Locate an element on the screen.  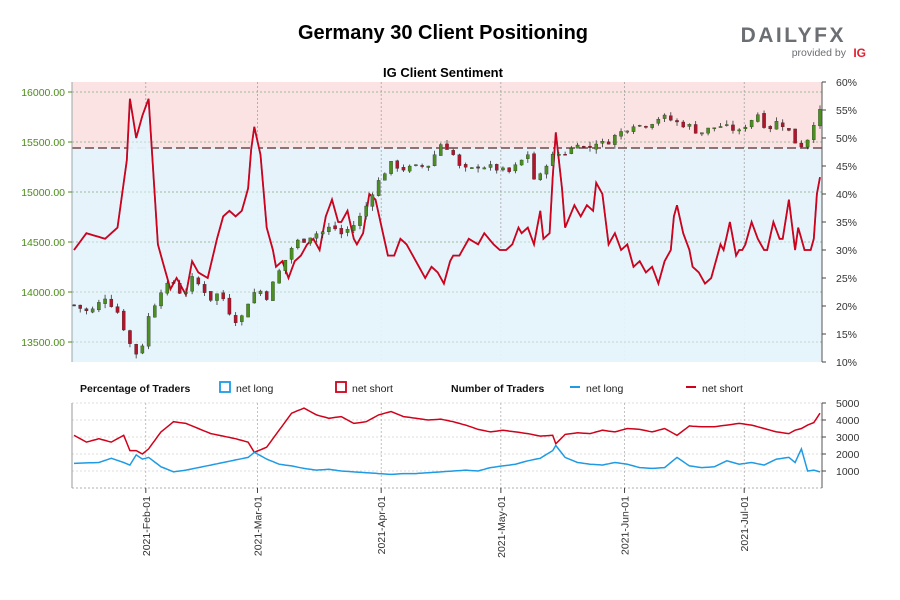
traders-tick-label: 5000 is located at coordinates (848, 404).